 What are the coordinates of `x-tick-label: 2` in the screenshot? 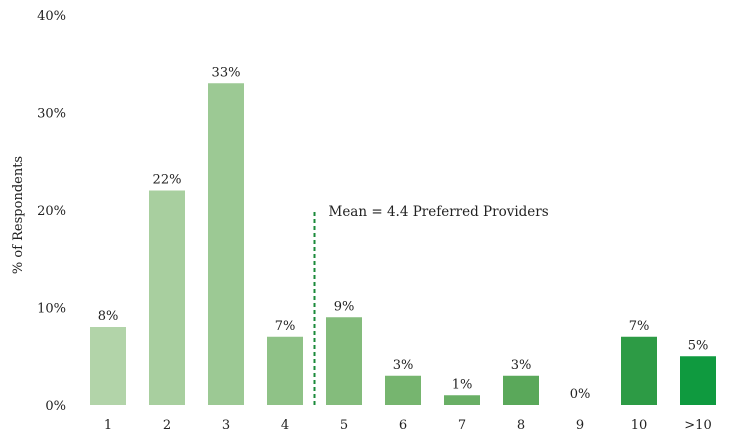 It's located at (167, 425).